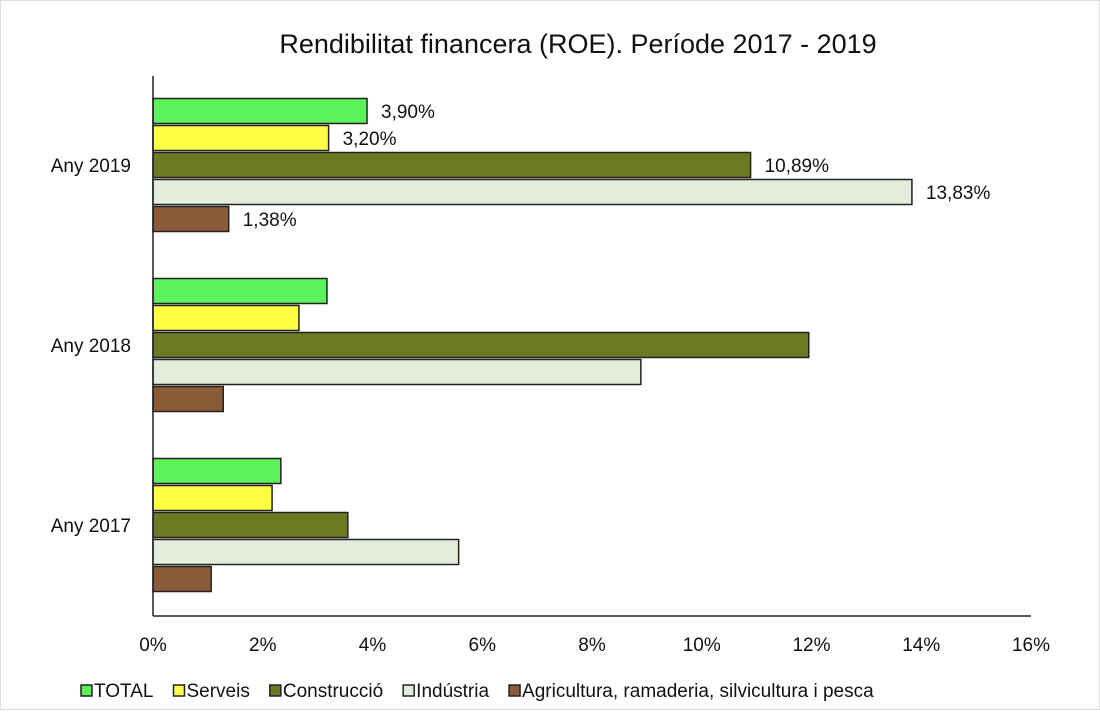 The width and height of the screenshot is (1100, 716). I want to click on x-tick-label: 16%, so click(1031, 645).